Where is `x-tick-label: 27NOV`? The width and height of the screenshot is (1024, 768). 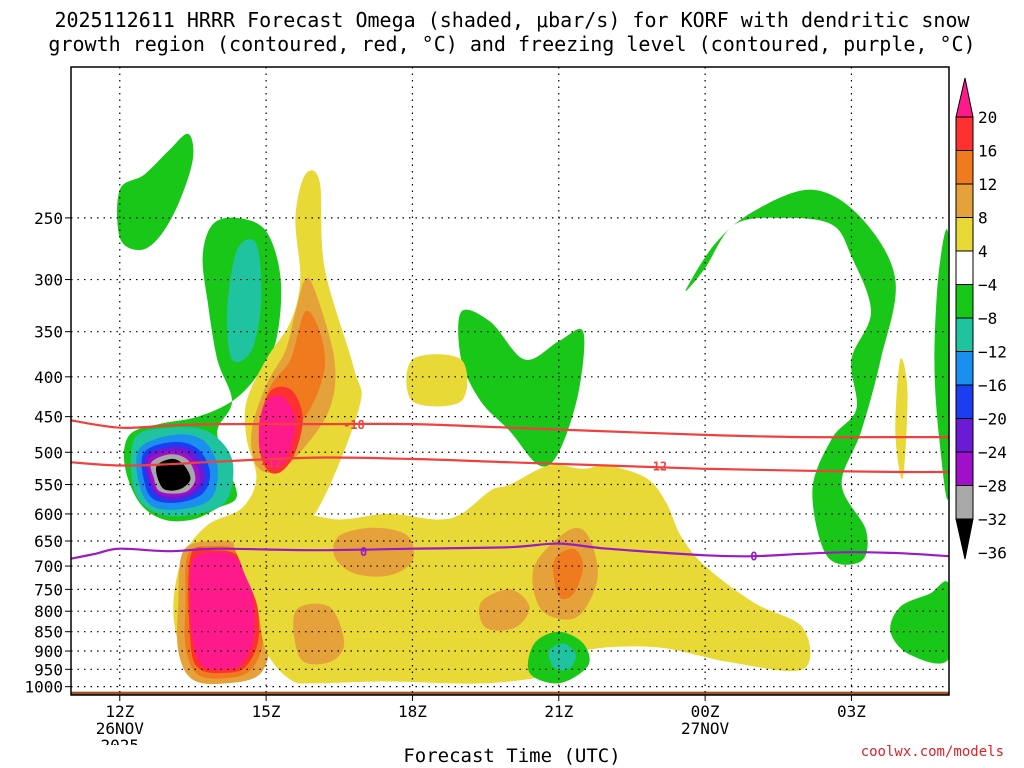
x-tick-label: 27NOV is located at coordinates (705, 728).